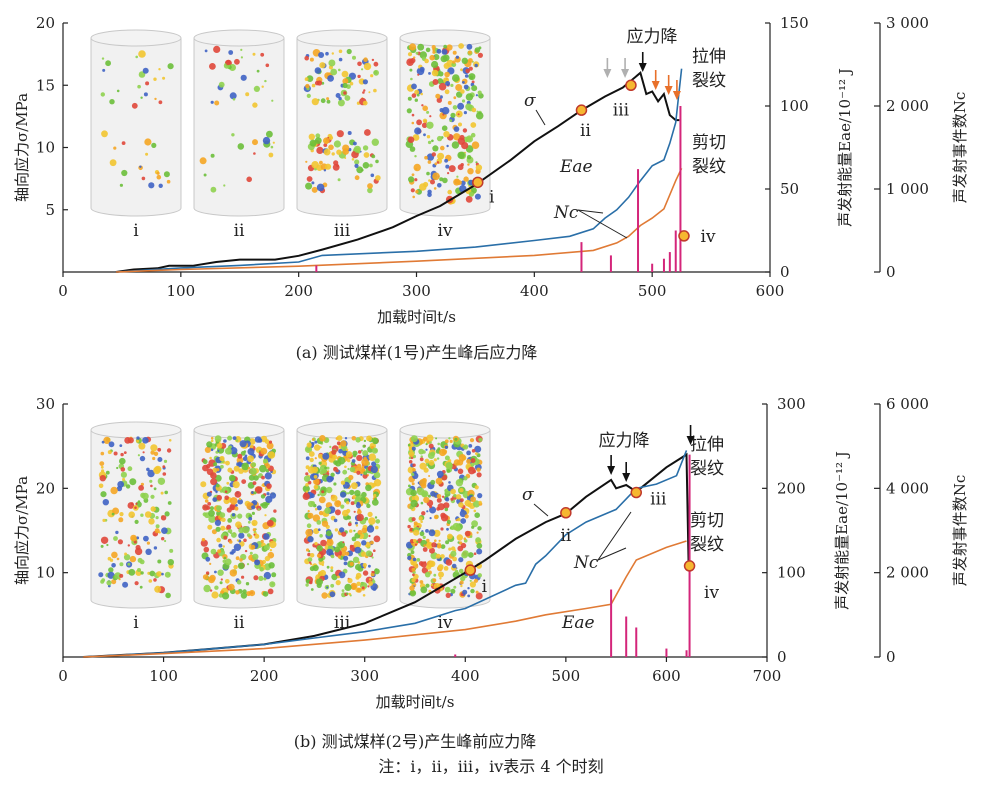 The height and width of the screenshot is (794, 983). Describe the element at coordinates (891, 272) in the screenshot. I see `y-right-tick-label: 0` at that location.